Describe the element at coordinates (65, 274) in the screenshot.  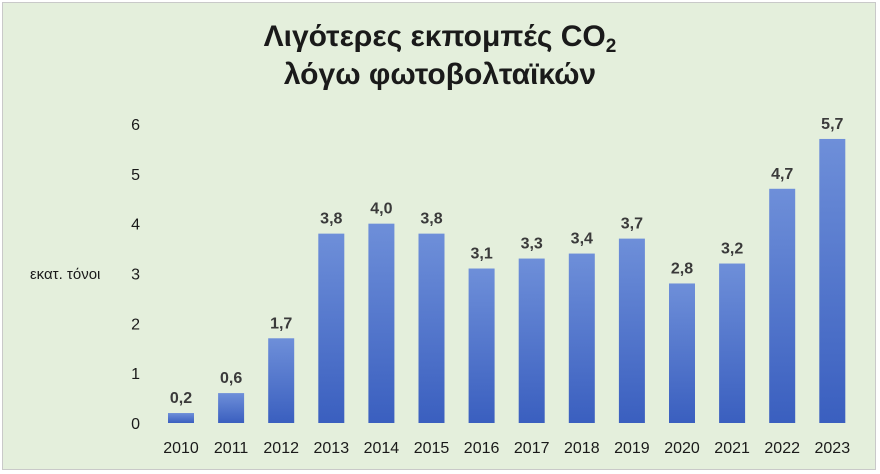
I see `y-axis-label: εκατ. τόνοι` at that location.